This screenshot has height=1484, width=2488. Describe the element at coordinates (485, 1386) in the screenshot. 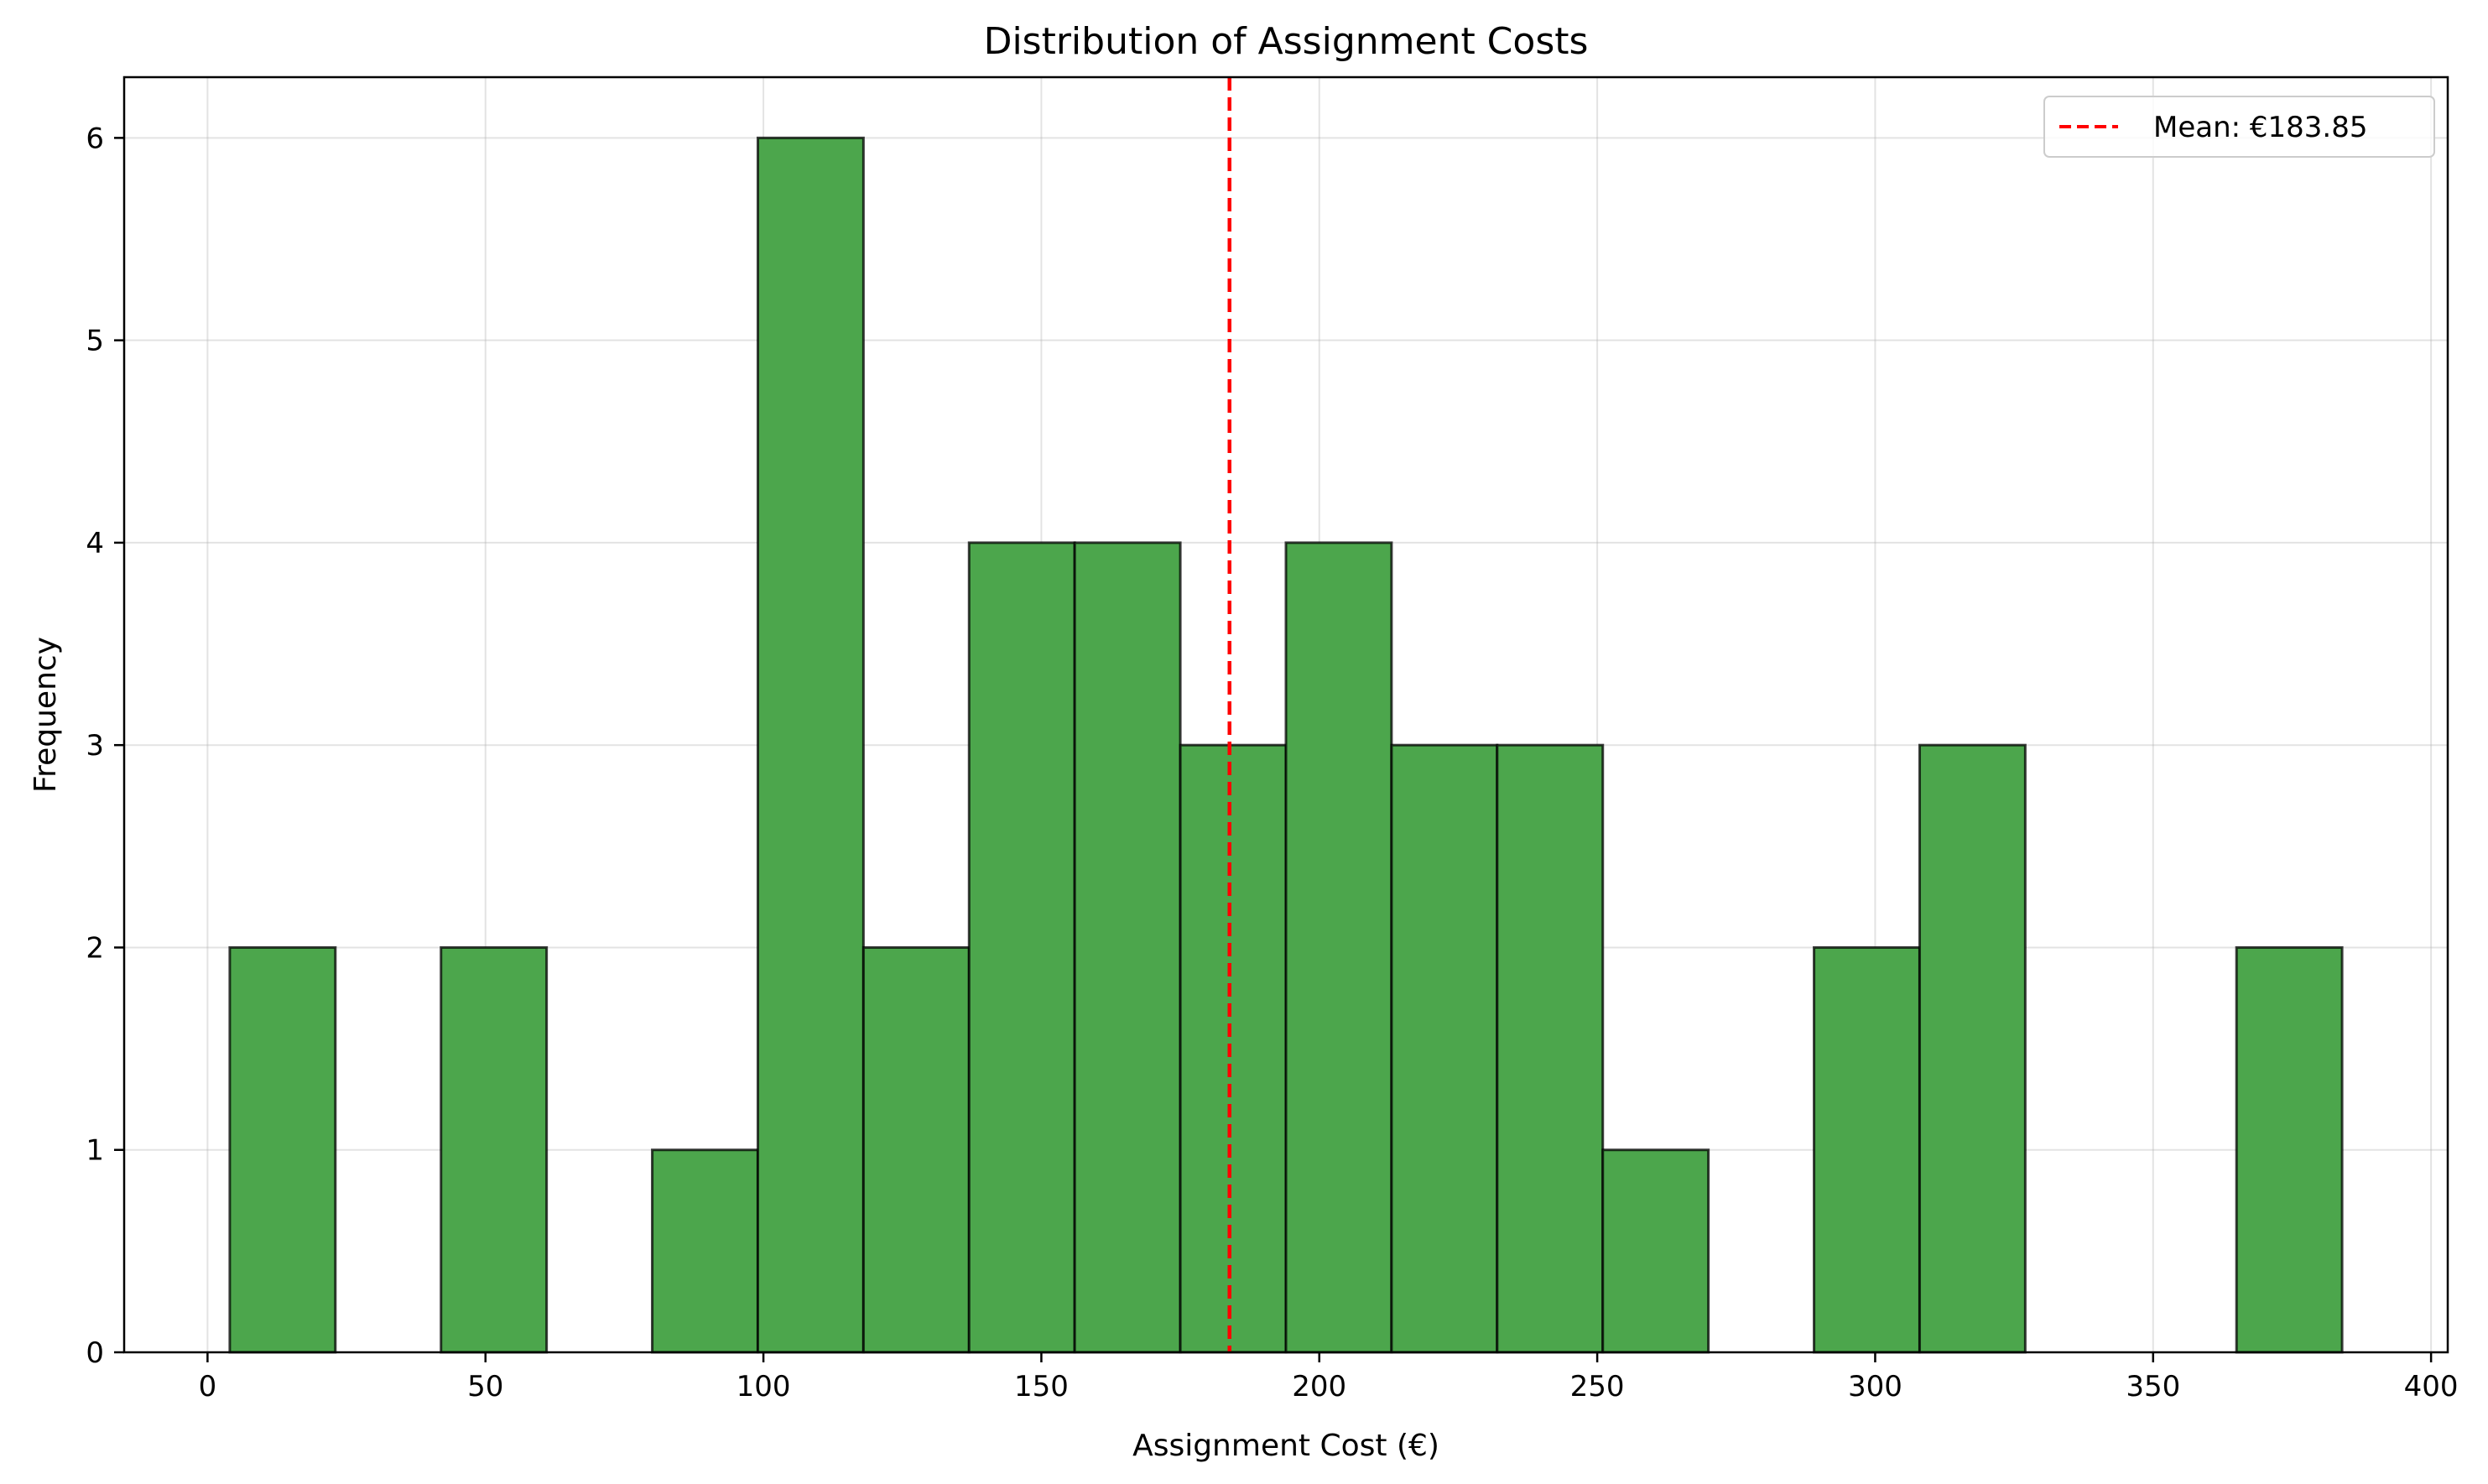

I see `x-tick-label: 50` at that location.